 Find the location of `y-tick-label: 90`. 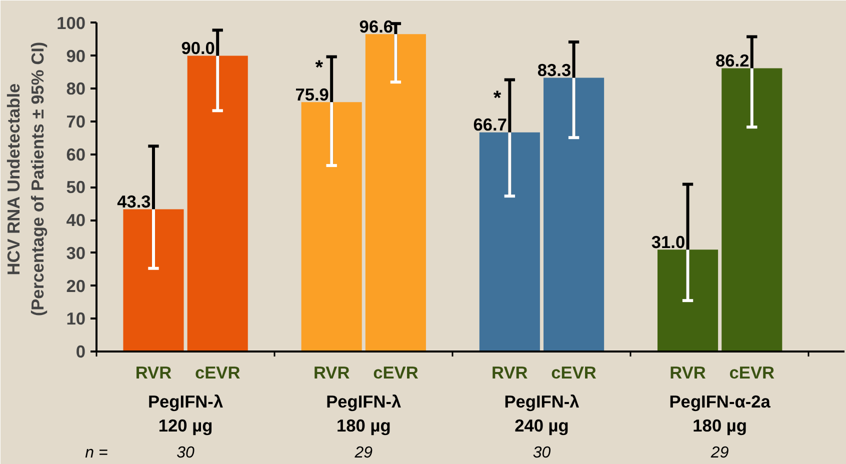

y-tick-label: 90 is located at coordinates (76, 56).